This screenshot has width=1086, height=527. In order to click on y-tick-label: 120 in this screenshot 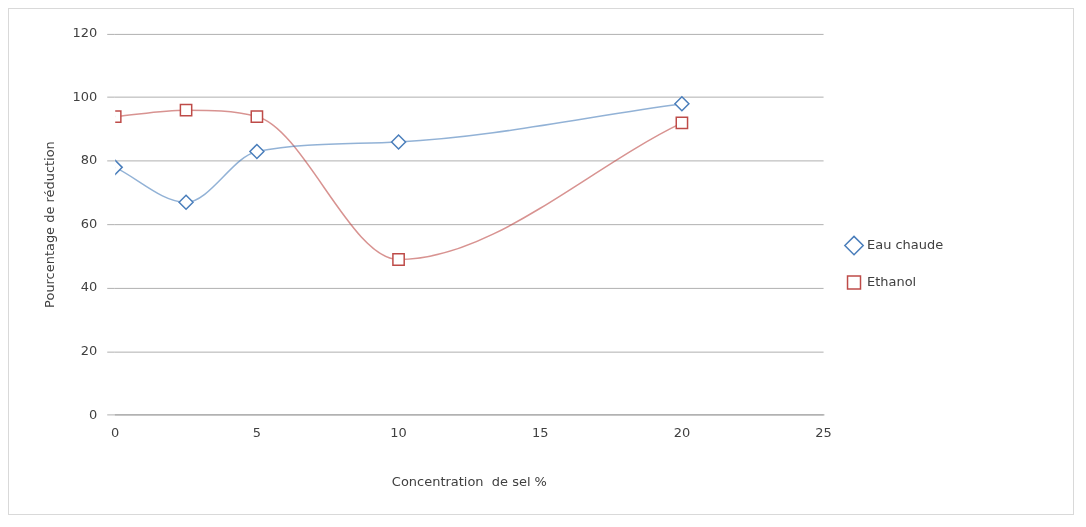, I will do `click(85, 33)`.